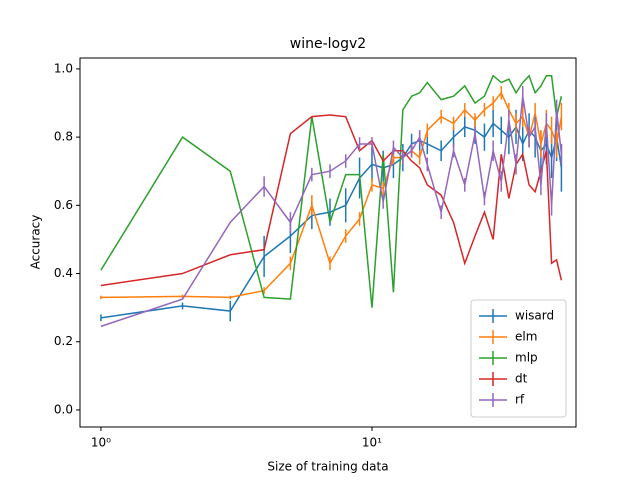 The width and height of the screenshot is (640, 480). I want to click on x-tick-label: 10⁰, so click(101, 443).